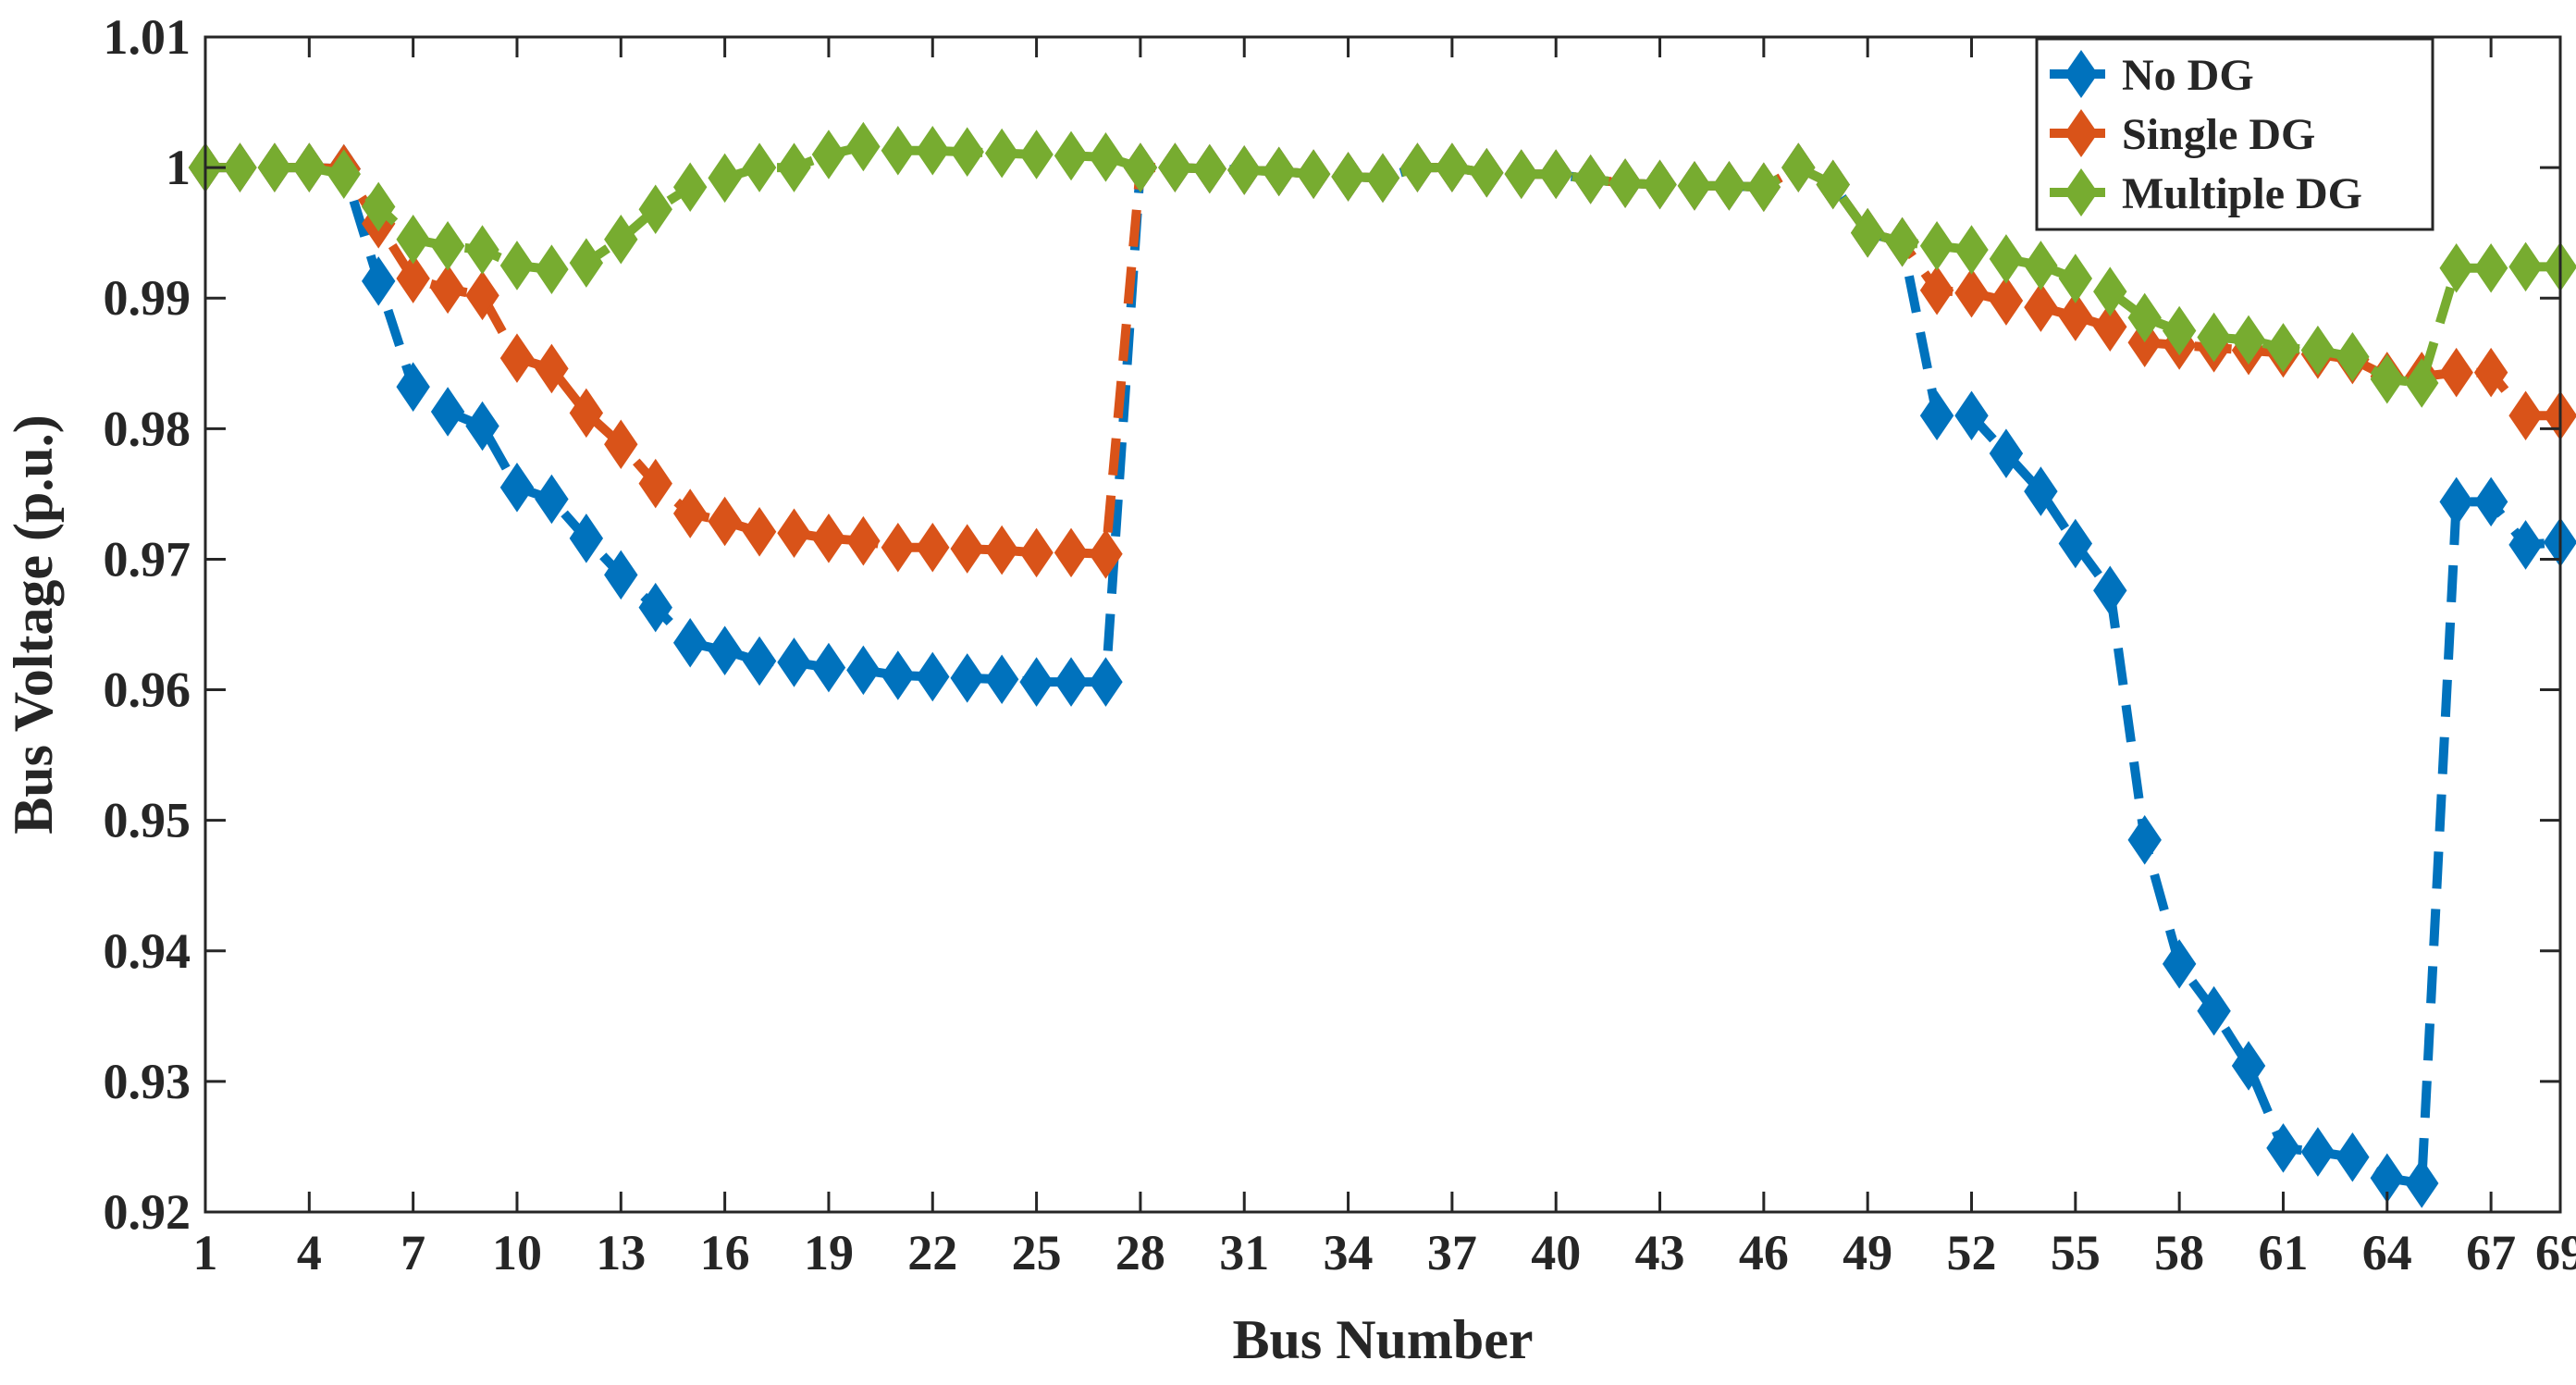  What do you see at coordinates (932, 1252) in the screenshot?
I see `x-tick-label: 22` at bounding box center [932, 1252].